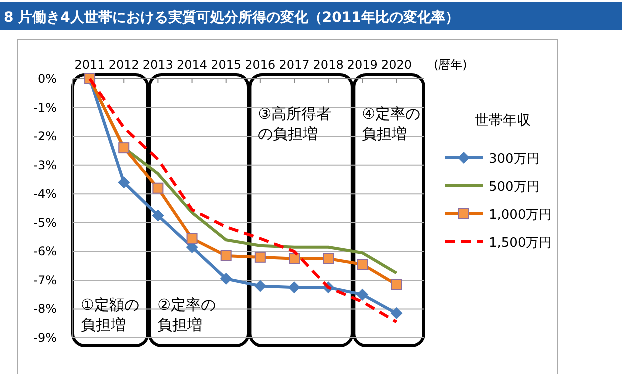  Describe the element at coordinates (520, 243) in the screenshot. I see `legend-label: 1,500万円` at that location.